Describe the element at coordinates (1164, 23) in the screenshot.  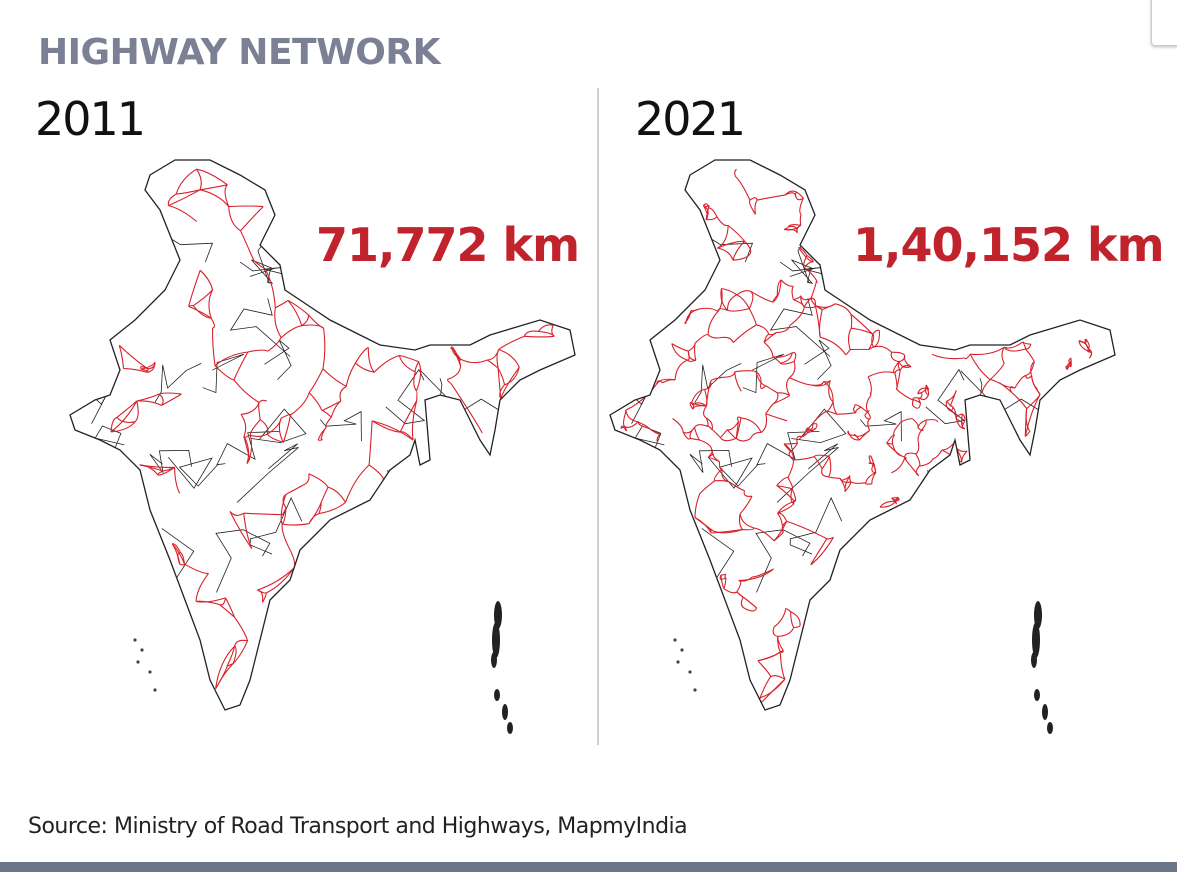
I see `corner-widget` at that location.